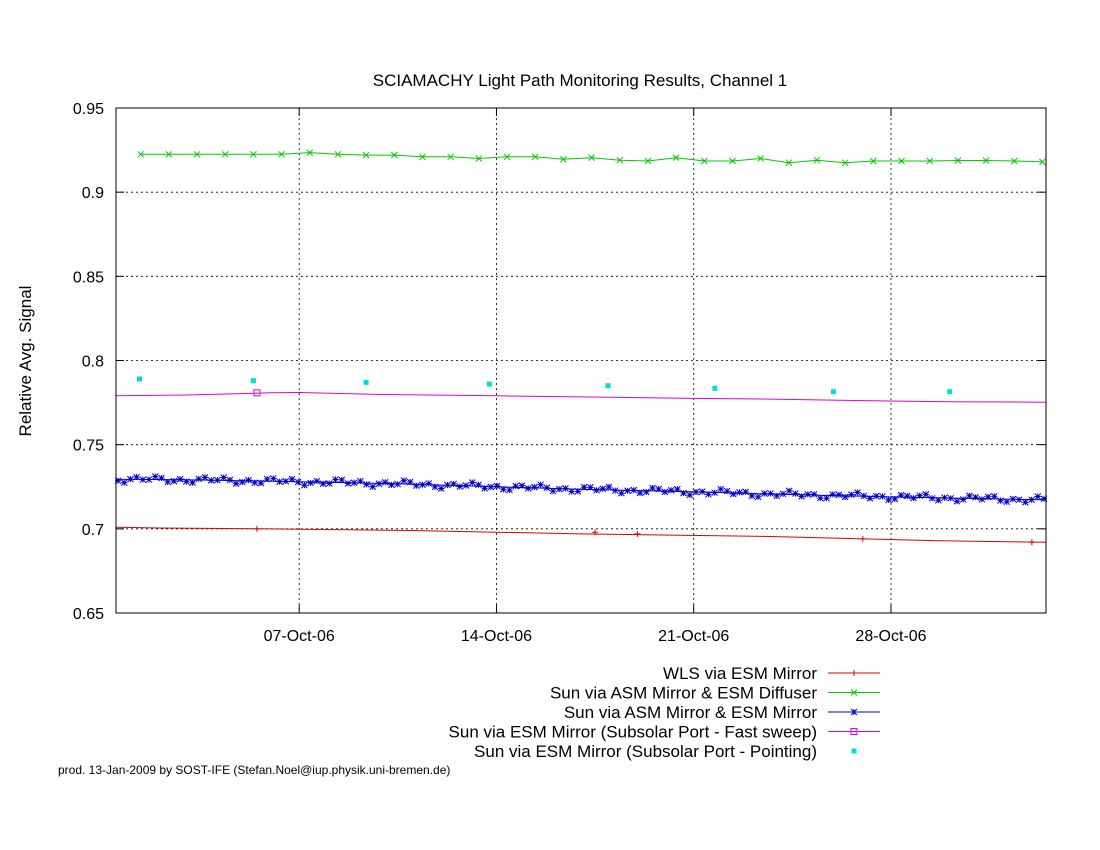  What do you see at coordinates (496, 636) in the screenshot?
I see `x-tick-label: 14-Oct-06` at bounding box center [496, 636].